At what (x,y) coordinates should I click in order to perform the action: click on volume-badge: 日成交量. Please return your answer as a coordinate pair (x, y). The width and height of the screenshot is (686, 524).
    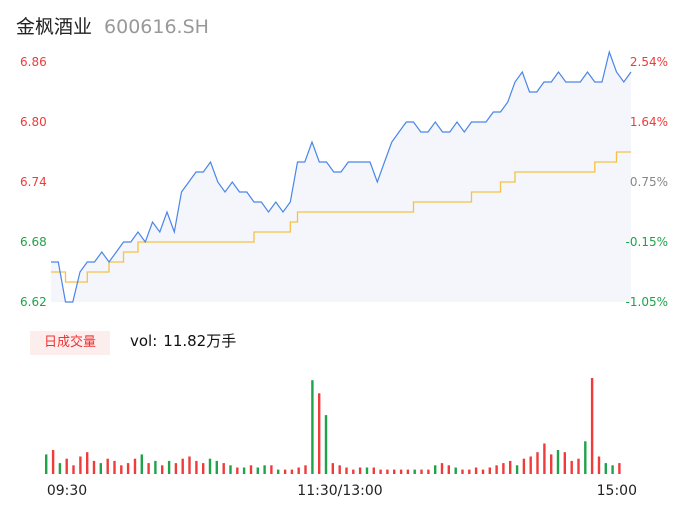
    Looking at the image, I should click on (70, 343).